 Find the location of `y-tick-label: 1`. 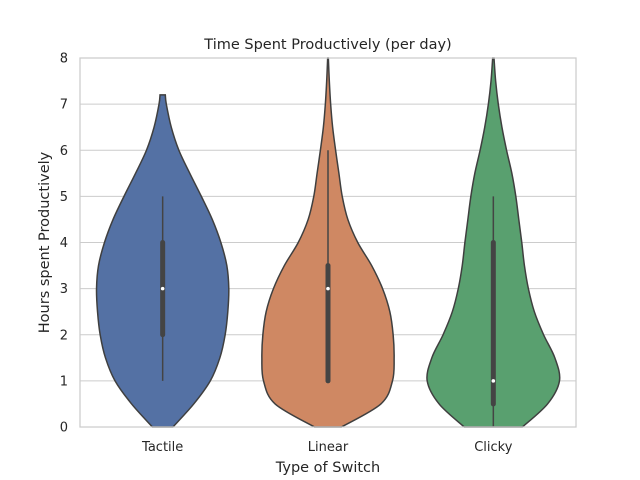

y-tick-label: 1 is located at coordinates (64, 381).